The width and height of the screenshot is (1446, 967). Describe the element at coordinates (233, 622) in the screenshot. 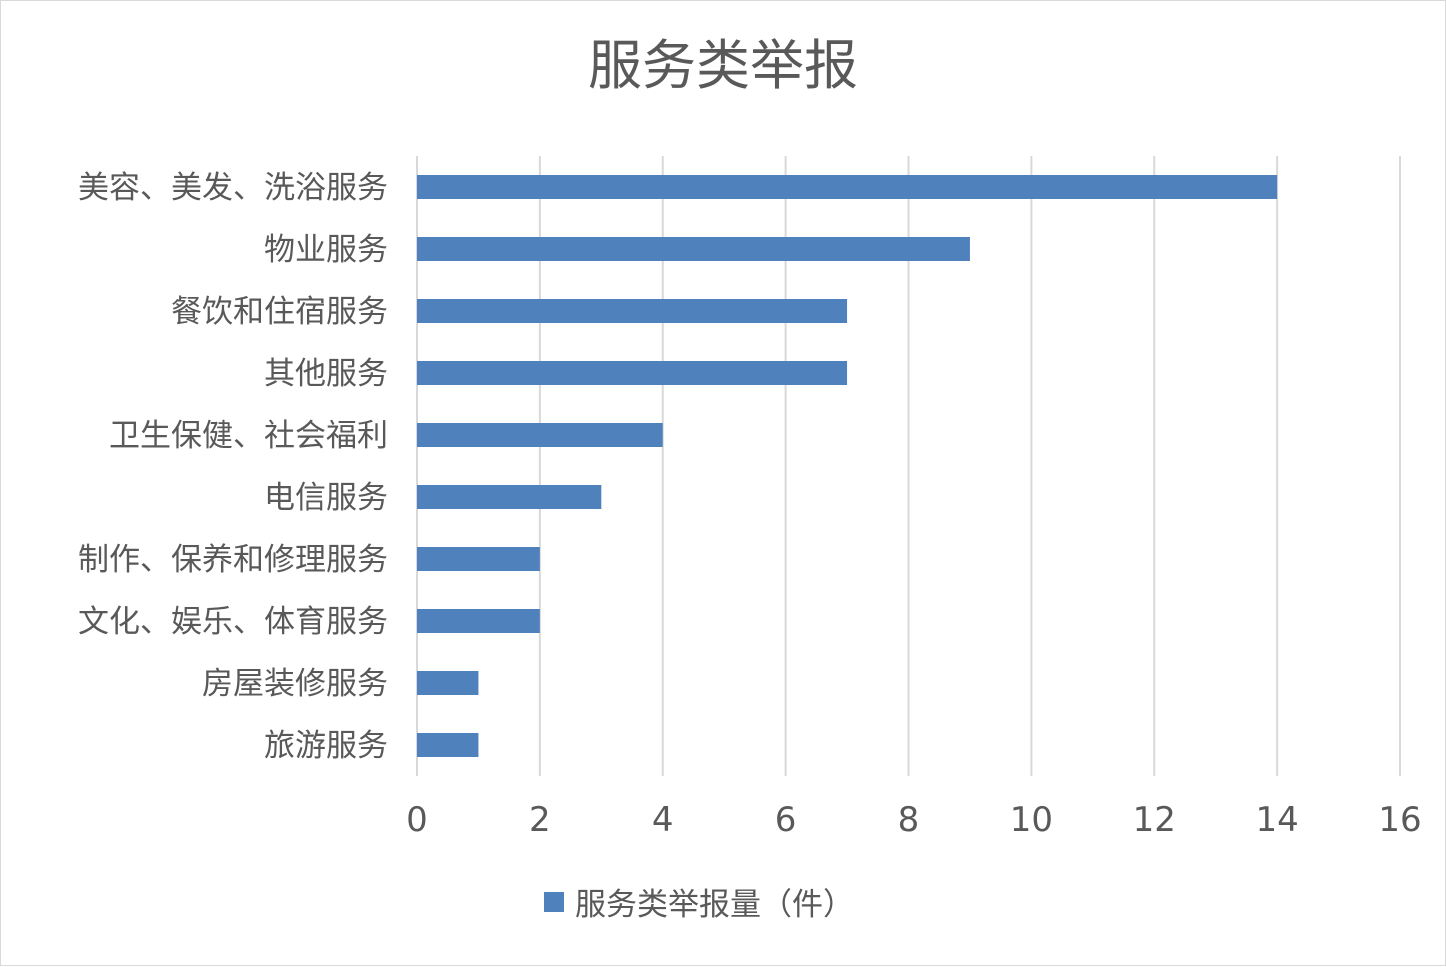

I see `category-label: 文化、娱乐、体育服务` at that location.